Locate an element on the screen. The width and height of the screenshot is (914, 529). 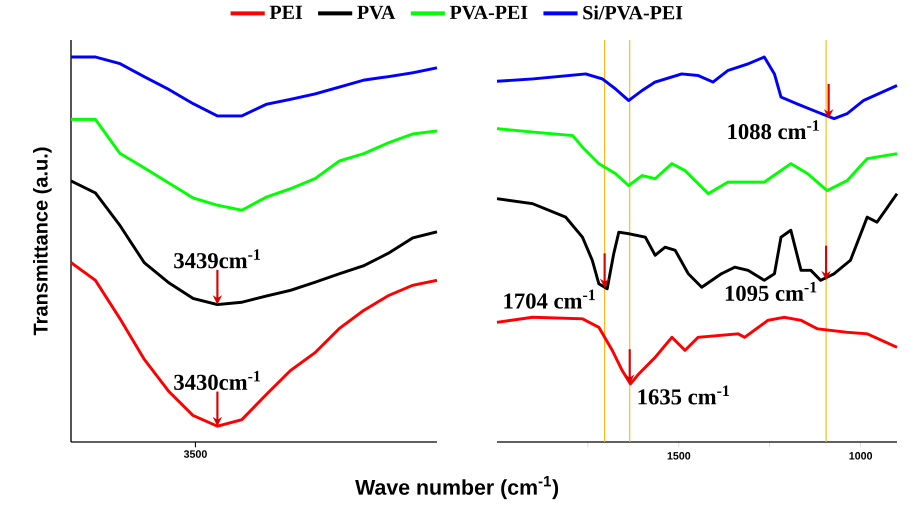
text: 3500 is located at coordinates (195, 454).